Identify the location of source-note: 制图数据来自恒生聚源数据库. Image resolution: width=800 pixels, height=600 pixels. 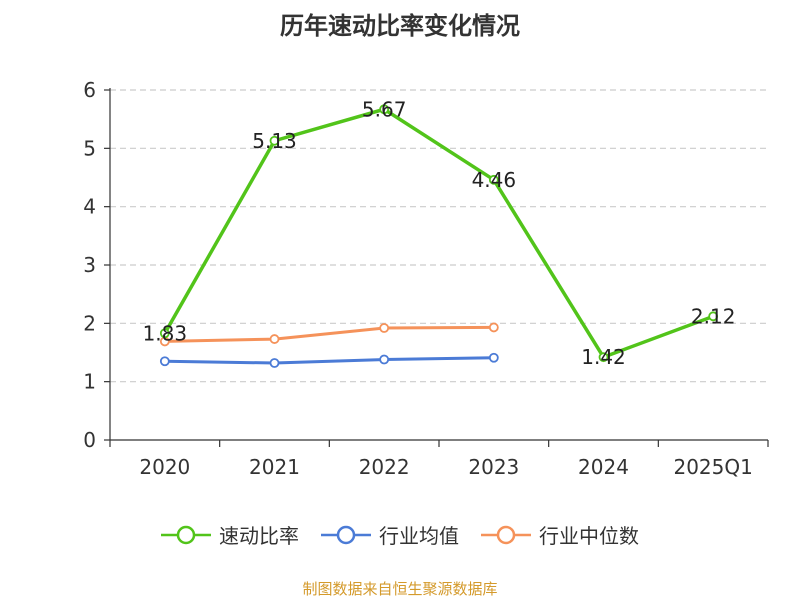
(400, 589).